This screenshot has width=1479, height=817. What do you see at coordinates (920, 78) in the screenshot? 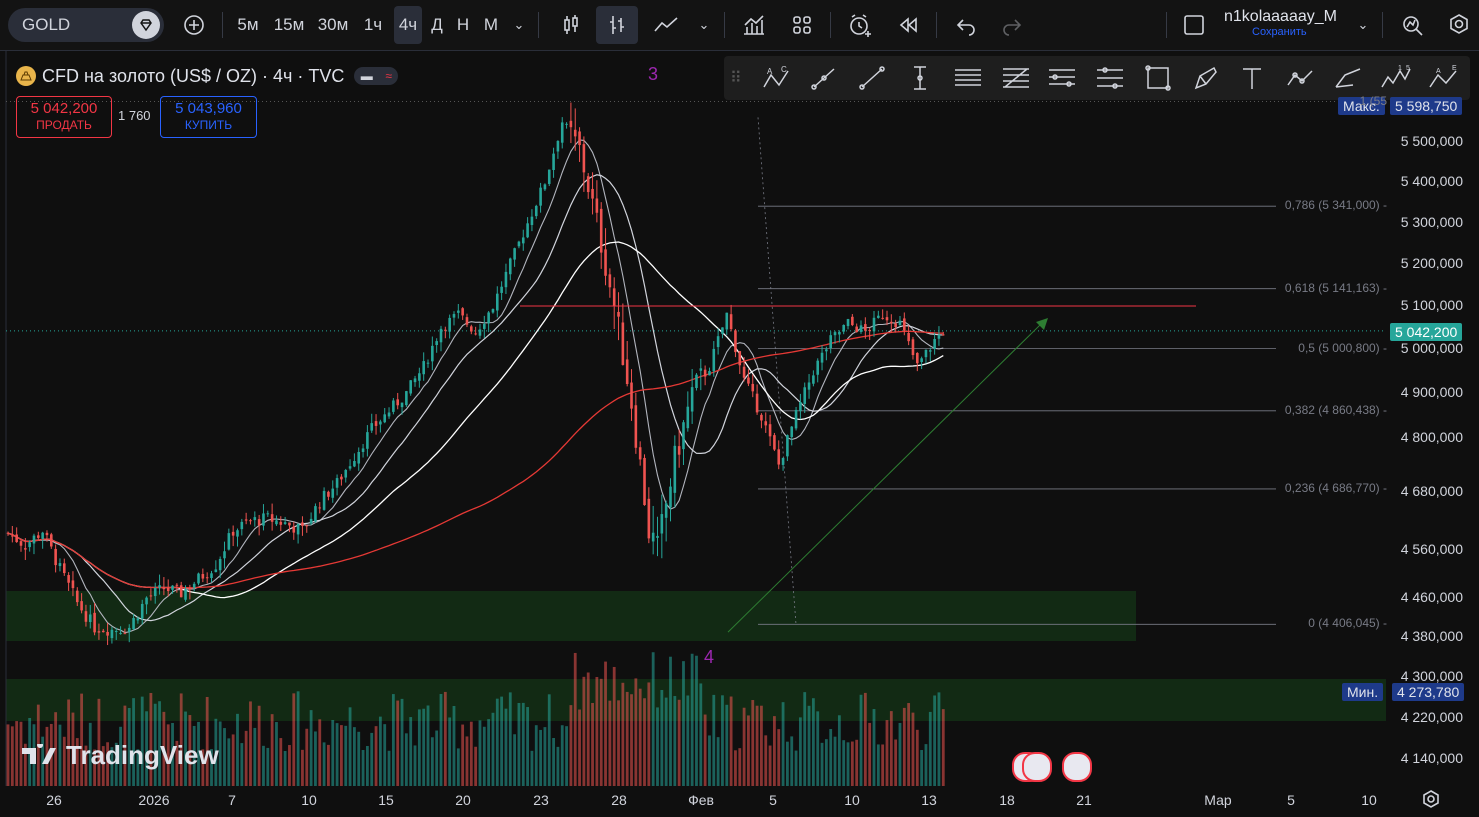
I see `price-range-icon` at bounding box center [920, 78].